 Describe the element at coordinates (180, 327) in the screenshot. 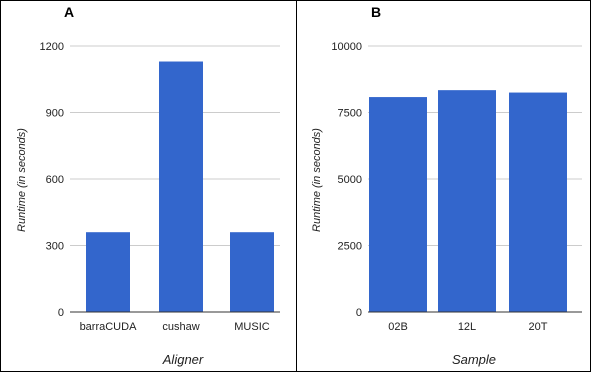

I see `x-tick-label-a: cushaw` at that location.